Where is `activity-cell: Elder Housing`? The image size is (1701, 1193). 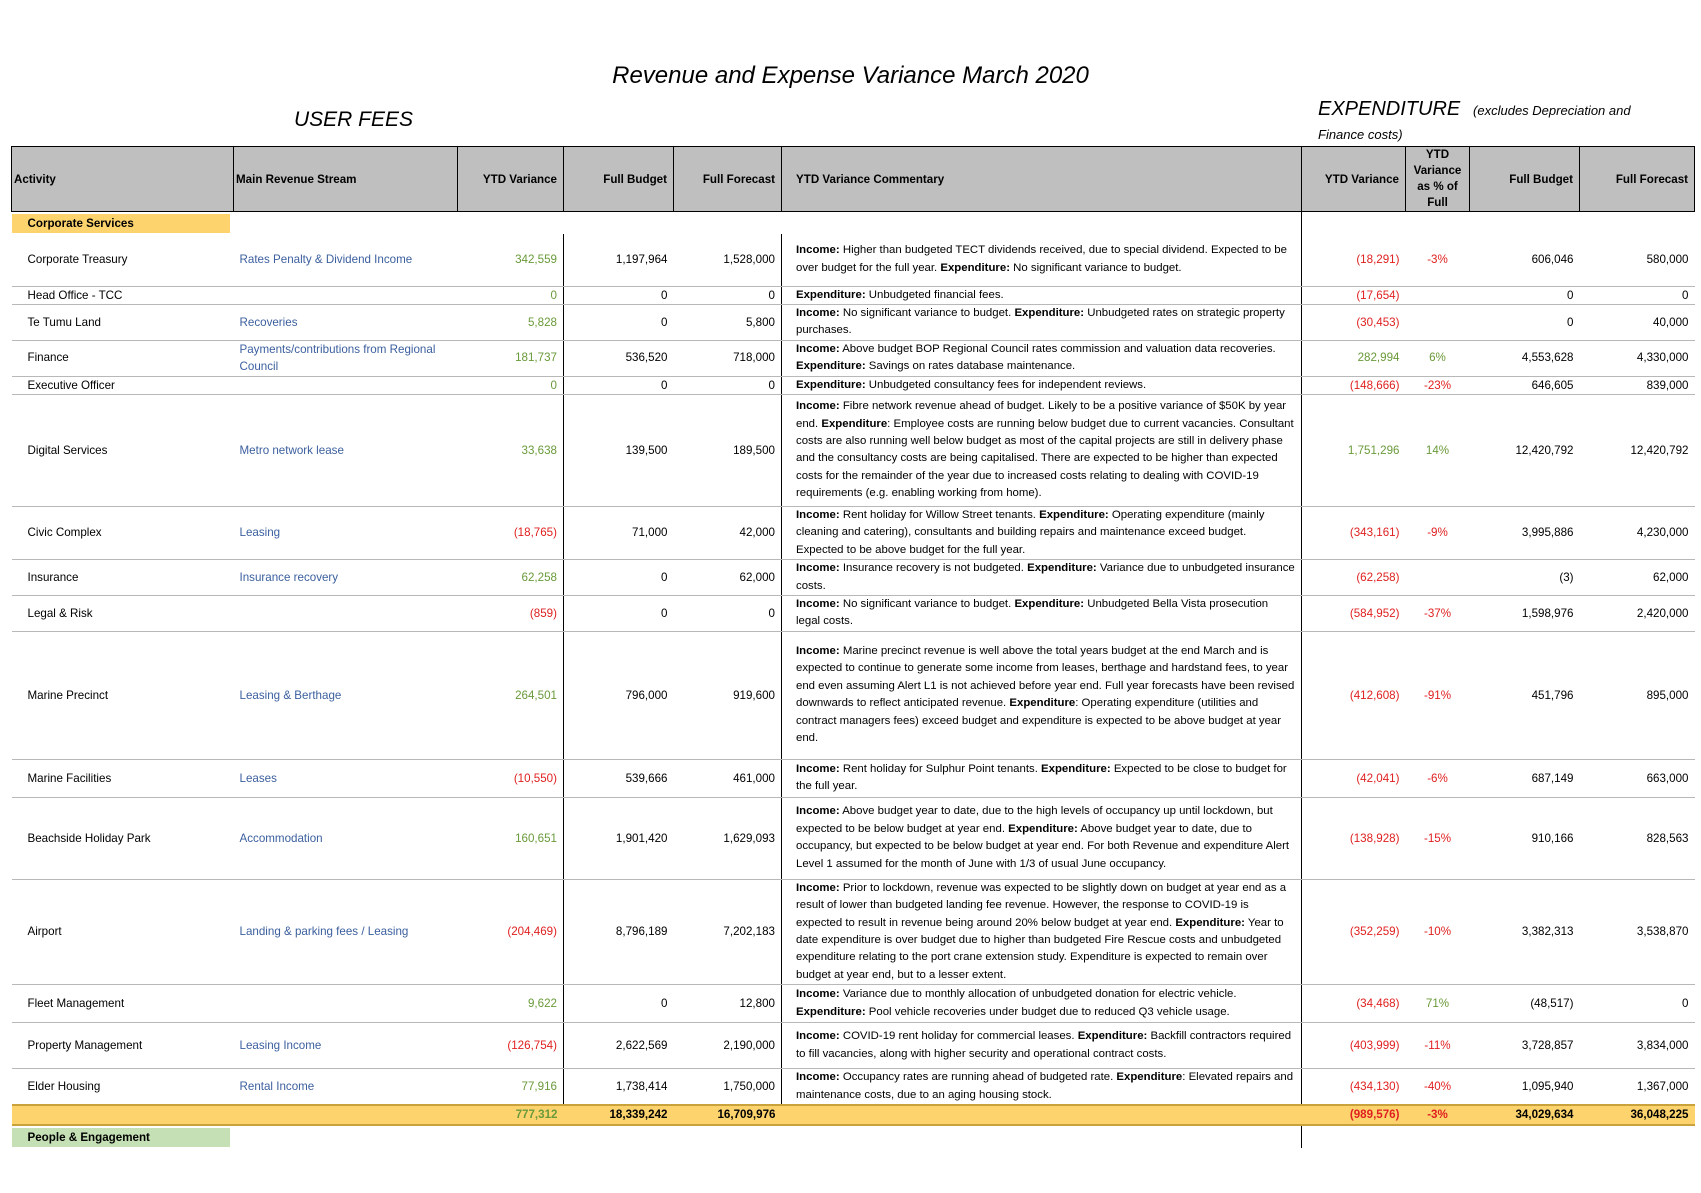 activity-cell: Elder Housing is located at coordinates (122, 1087).